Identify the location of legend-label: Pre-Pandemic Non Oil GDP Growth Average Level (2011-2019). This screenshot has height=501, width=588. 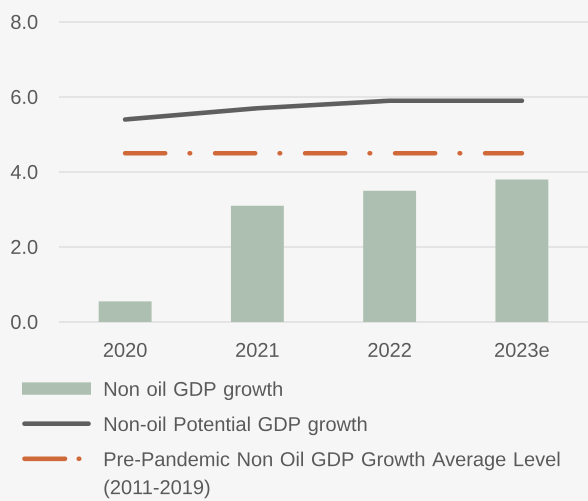
(332, 475).